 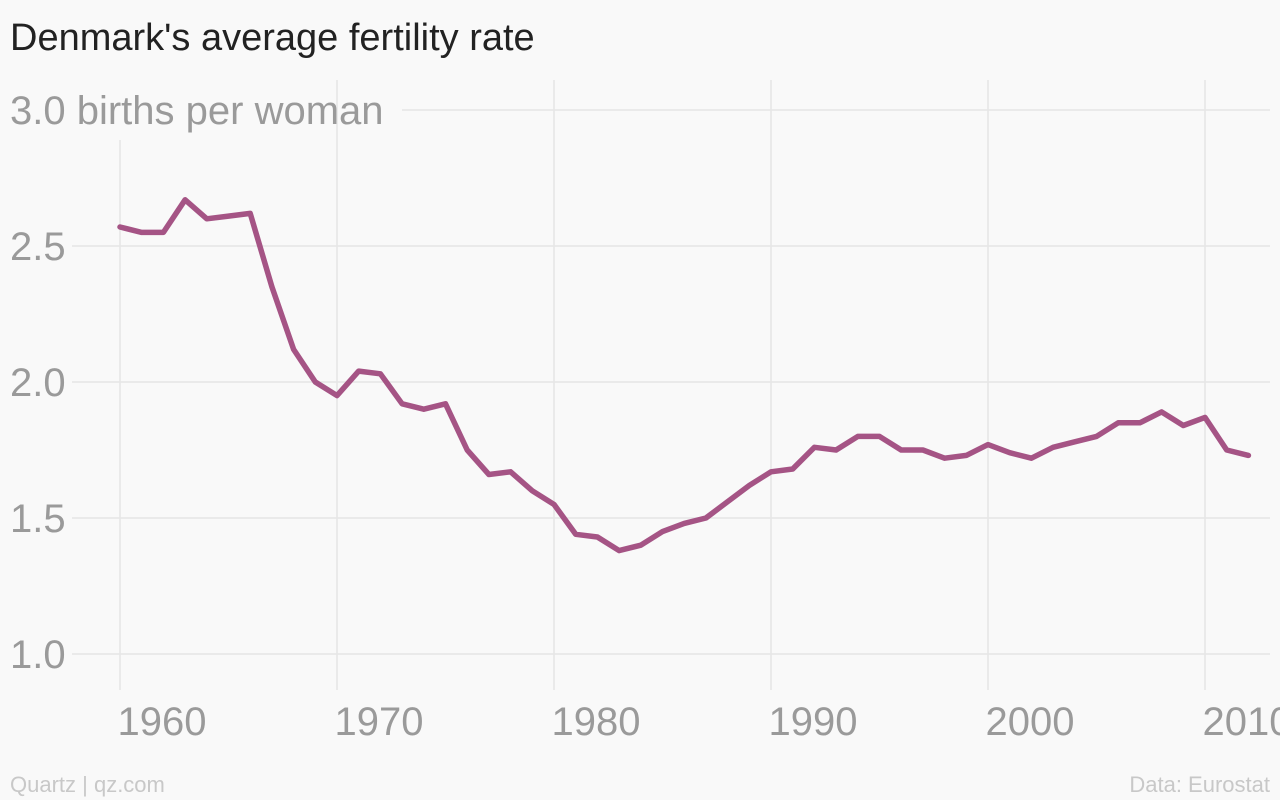 What do you see at coordinates (38, 383) in the screenshot?
I see `y-tick-label: 2.0` at bounding box center [38, 383].